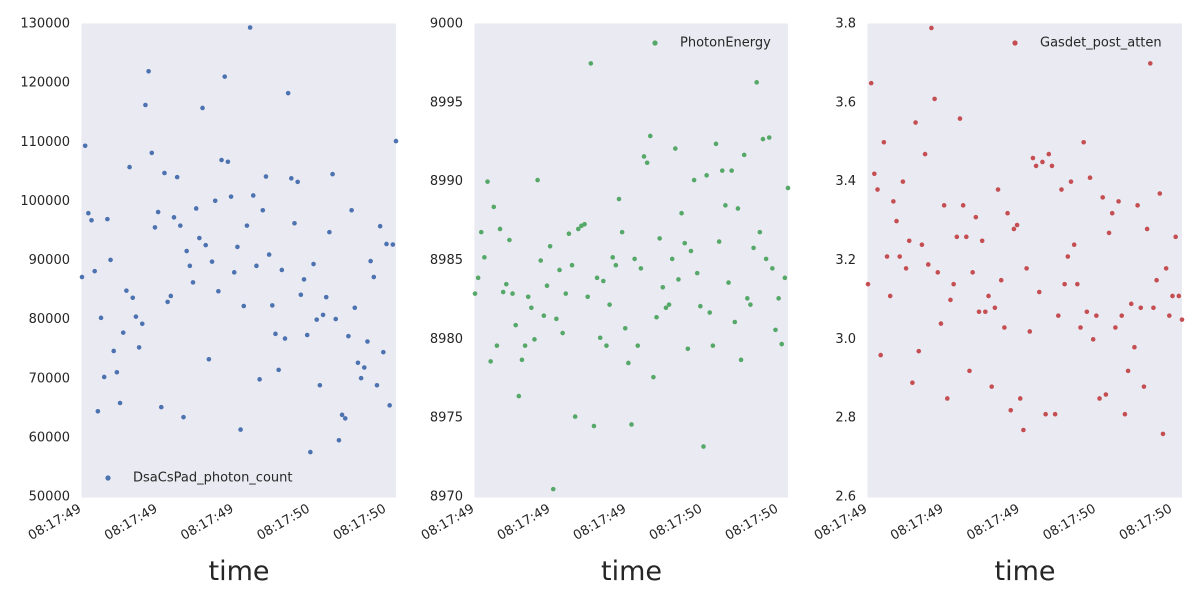 Image resolution: width=1200 pixels, height=600 pixels. Describe the element at coordinates (1024, 571) in the screenshot. I see `x-axis-title: time` at that location.